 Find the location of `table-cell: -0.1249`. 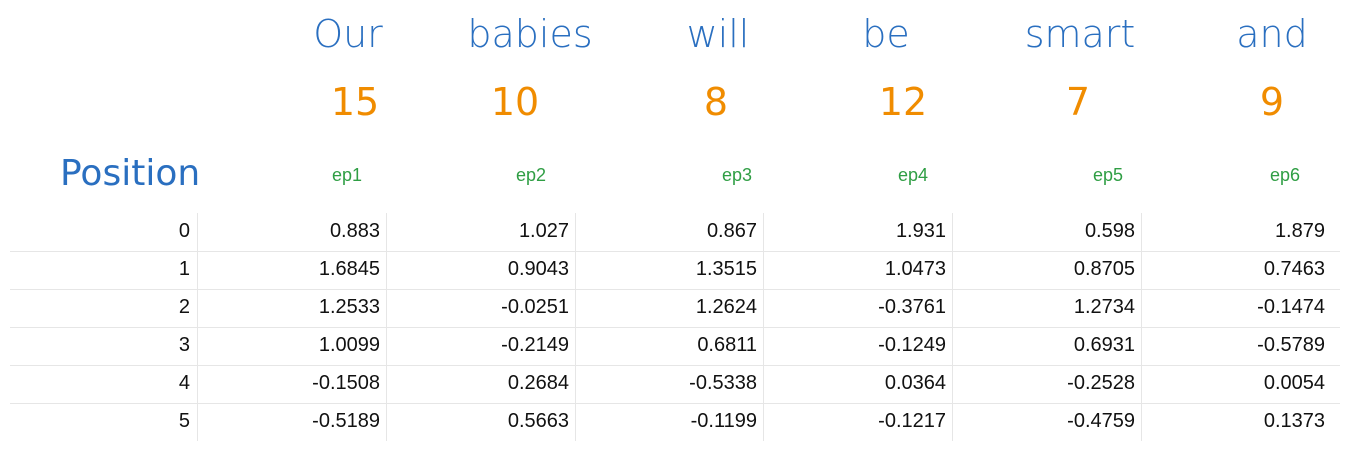

table-cell: -0.1249 is located at coordinates (912, 345).